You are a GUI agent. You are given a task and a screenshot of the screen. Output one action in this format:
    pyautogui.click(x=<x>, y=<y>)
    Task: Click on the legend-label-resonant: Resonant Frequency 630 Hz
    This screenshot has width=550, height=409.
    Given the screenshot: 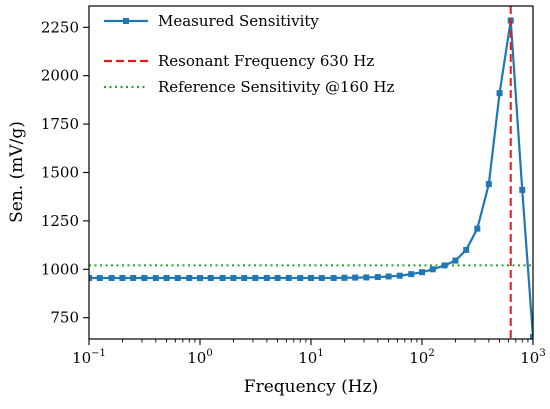 What is the action you would take?
    pyautogui.click(x=266, y=61)
    